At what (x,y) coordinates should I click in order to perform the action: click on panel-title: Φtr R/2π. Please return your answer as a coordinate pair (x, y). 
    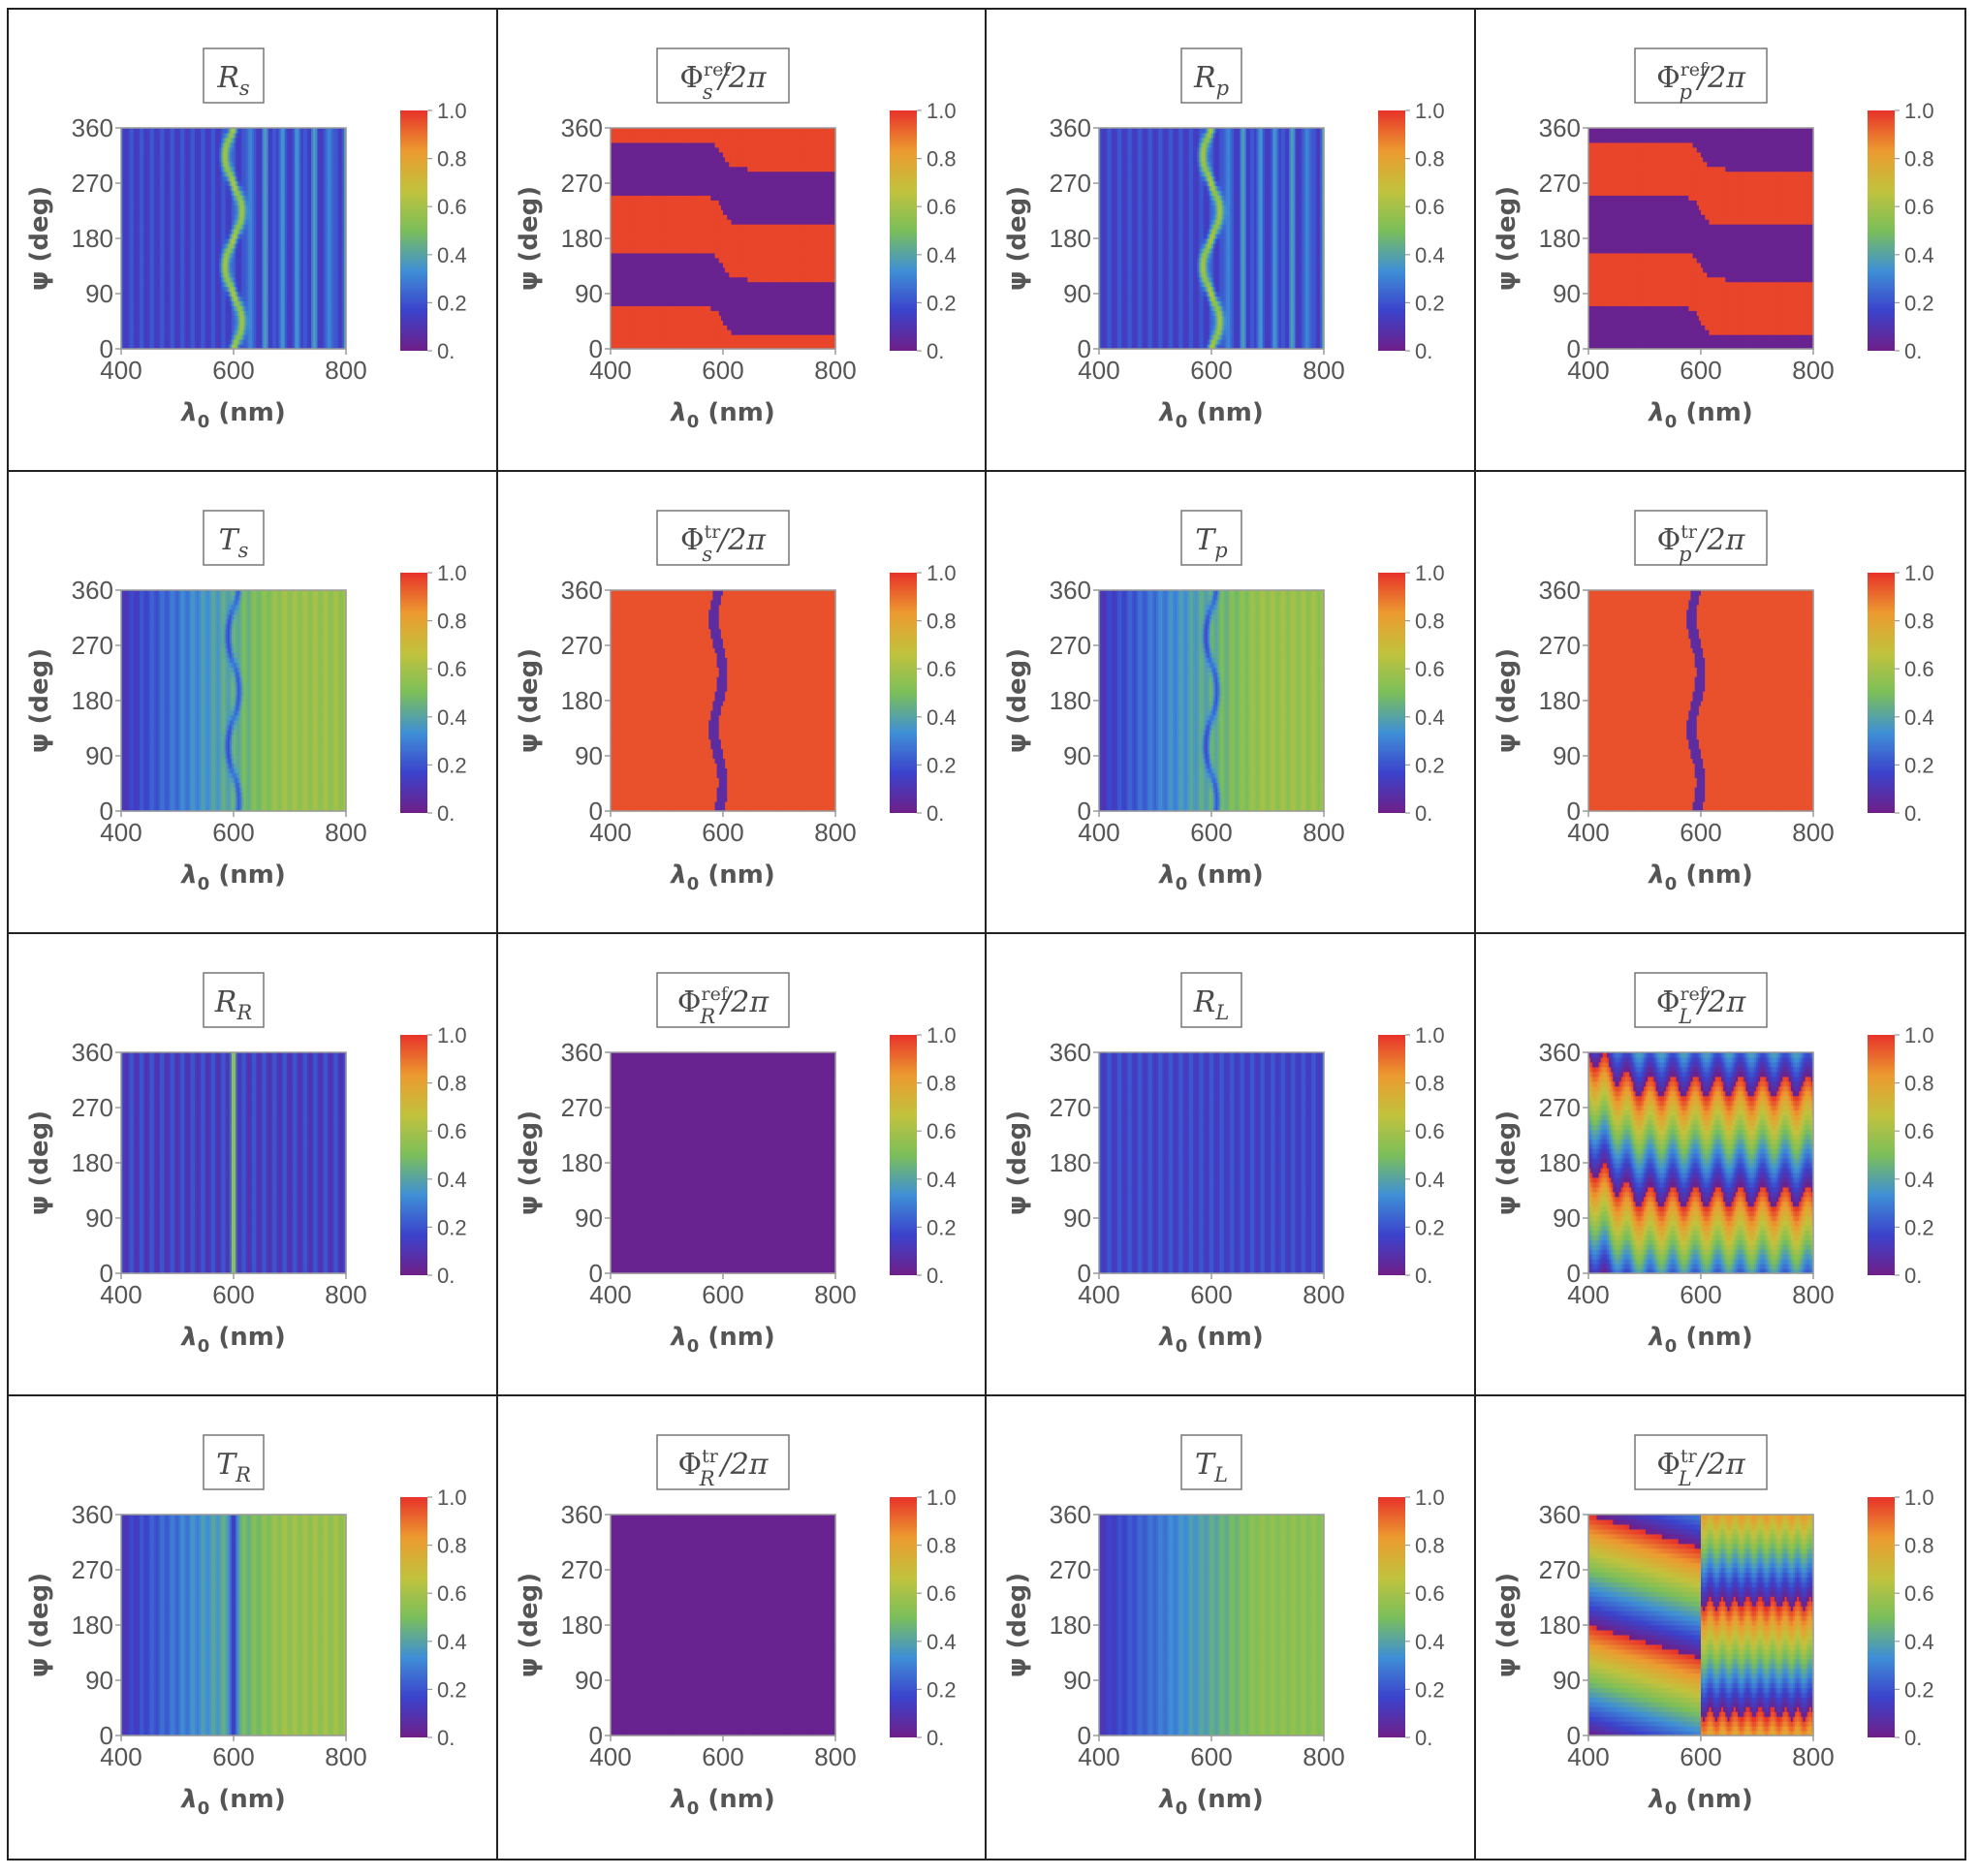
    Looking at the image, I should click on (723, 1462).